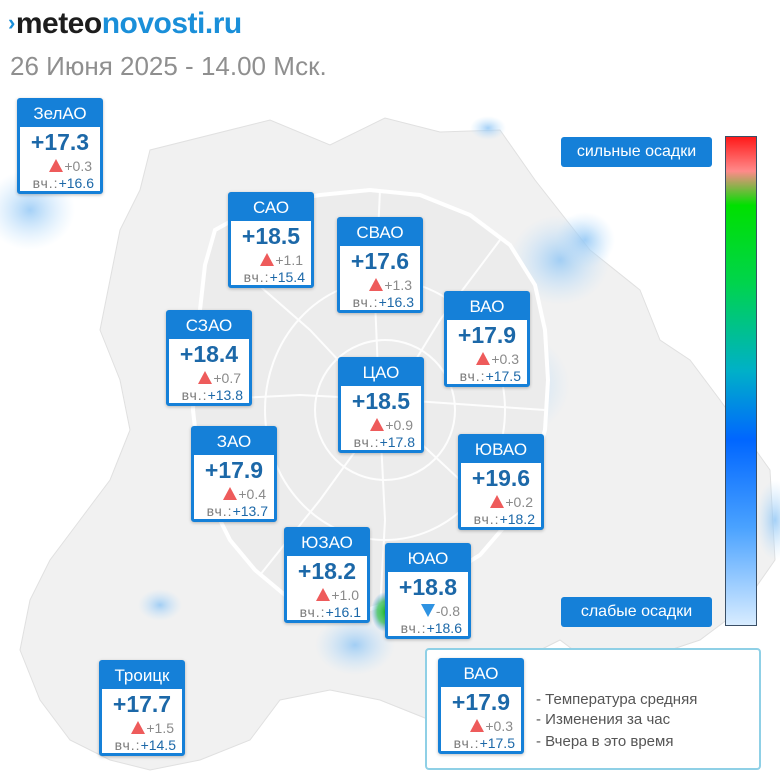 This screenshot has height=780, width=780. I want to click on district-name: ЮВАО, so click(501, 450).